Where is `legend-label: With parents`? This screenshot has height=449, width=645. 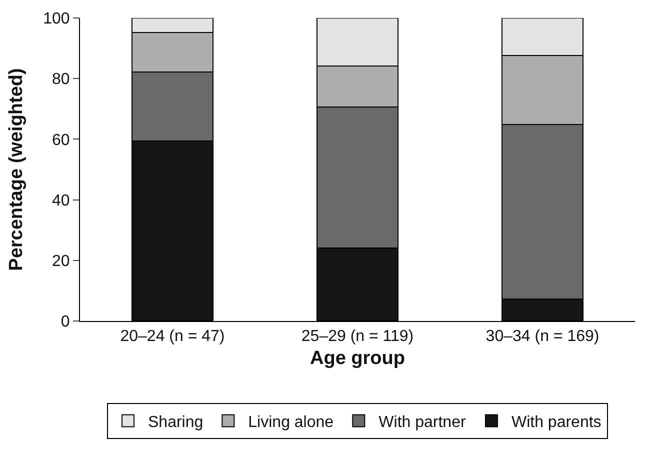
legend-label: With parents is located at coordinates (556, 422).